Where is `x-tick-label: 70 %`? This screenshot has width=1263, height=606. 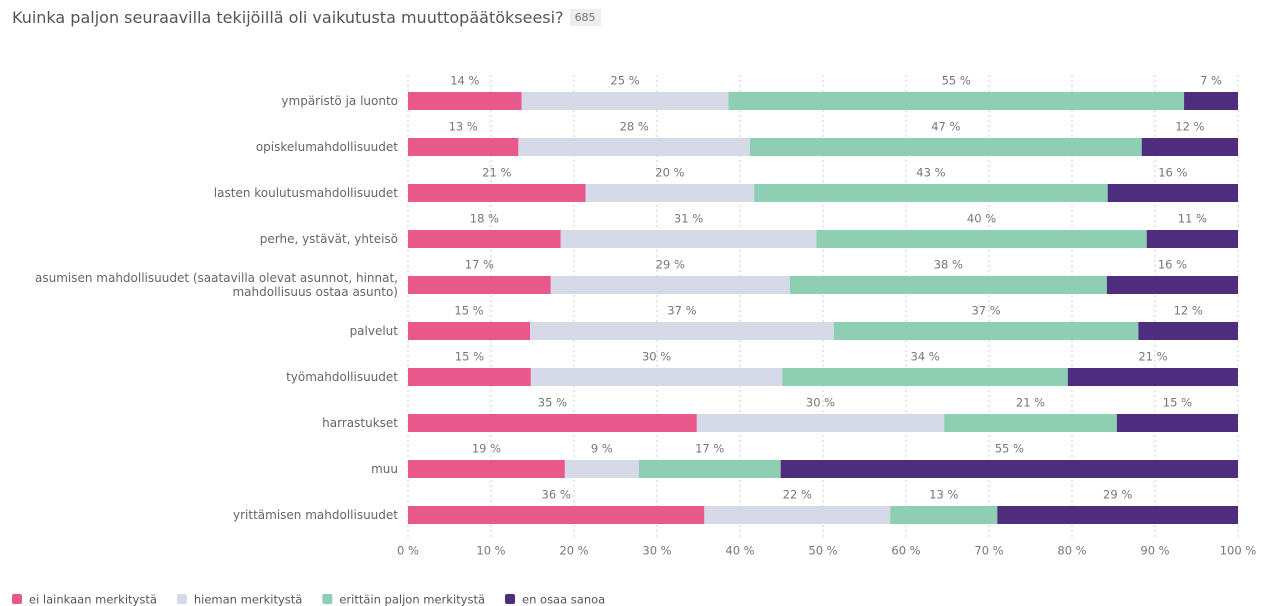
x-tick-label: 70 % is located at coordinates (988, 551).